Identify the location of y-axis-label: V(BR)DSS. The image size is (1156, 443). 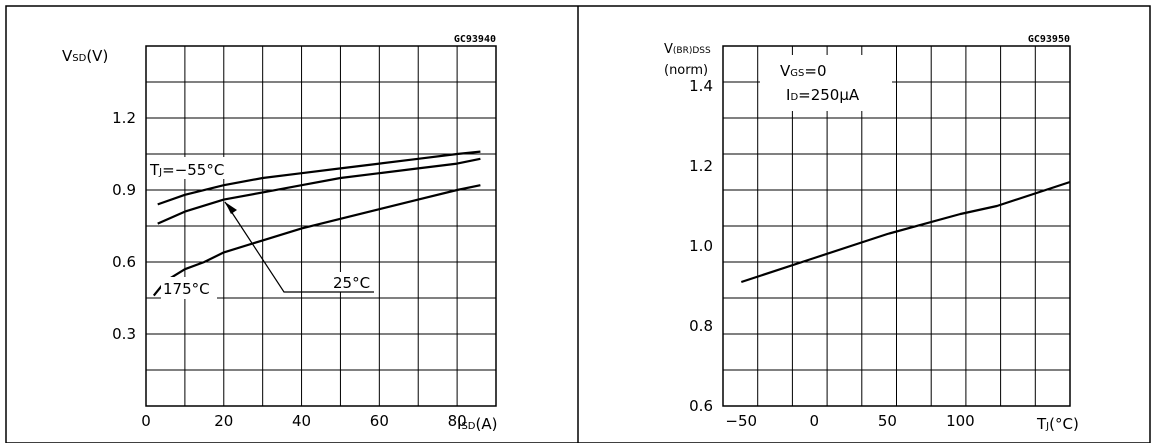
(687, 49).